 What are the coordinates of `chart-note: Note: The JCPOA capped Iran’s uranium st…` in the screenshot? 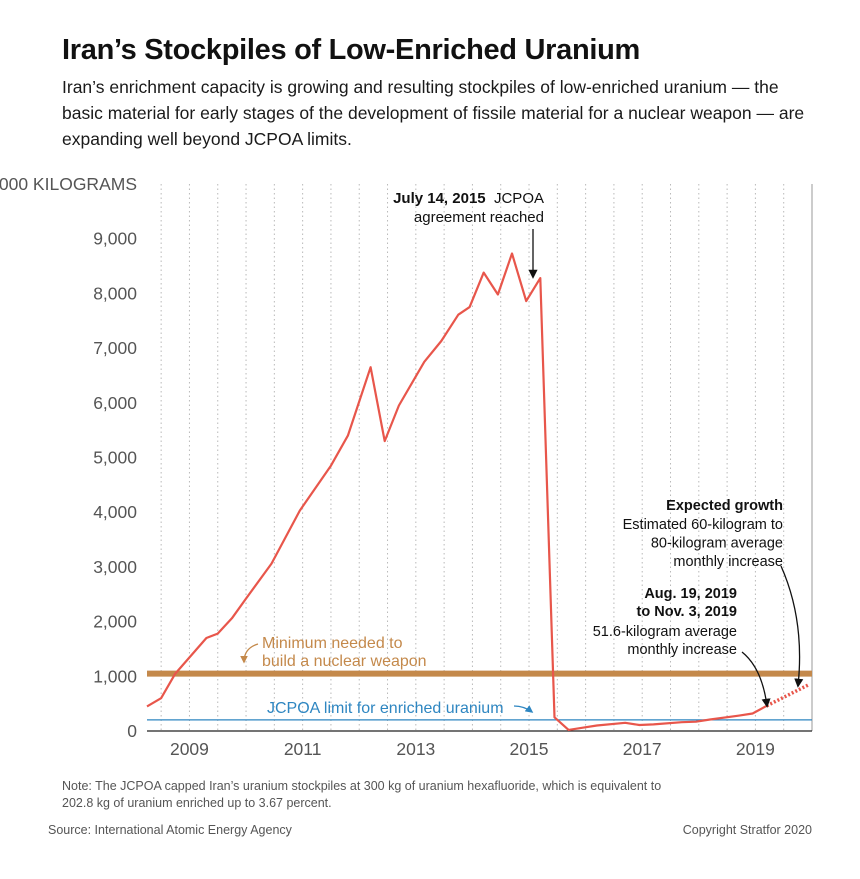 It's located at (362, 794).